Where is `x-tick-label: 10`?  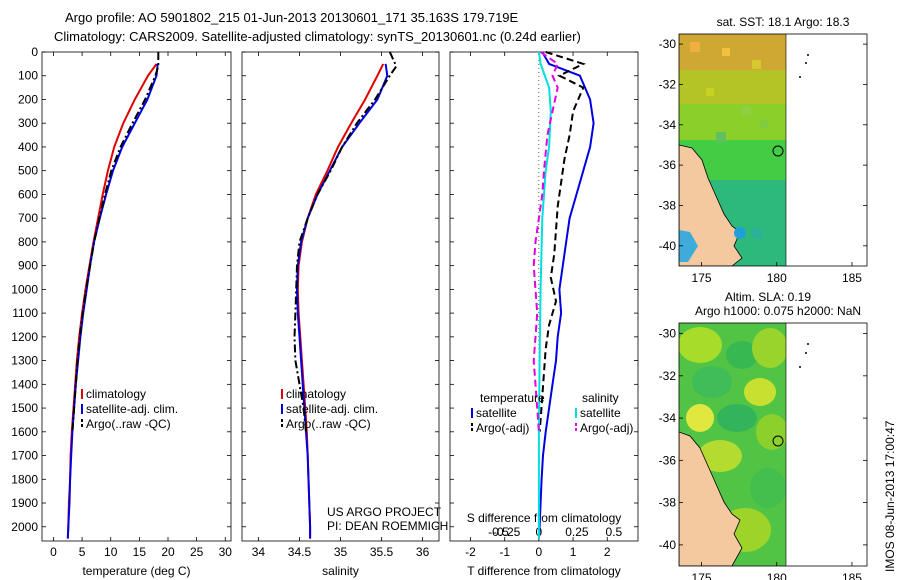
x-tick-label: 10 is located at coordinates (111, 552).